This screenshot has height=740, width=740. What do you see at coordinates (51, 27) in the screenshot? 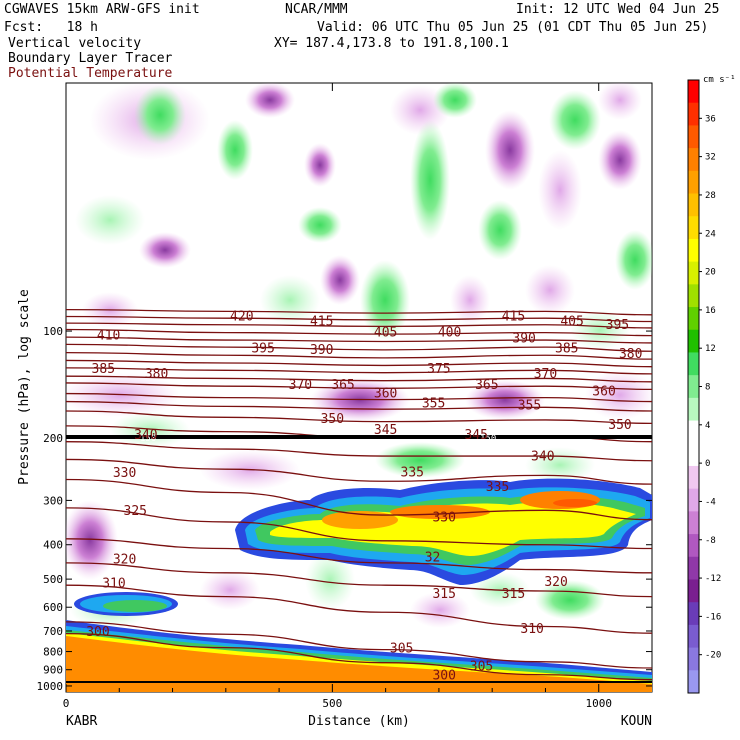
I see `forecast-hour: Fcst: 18 h` at bounding box center [51, 27].